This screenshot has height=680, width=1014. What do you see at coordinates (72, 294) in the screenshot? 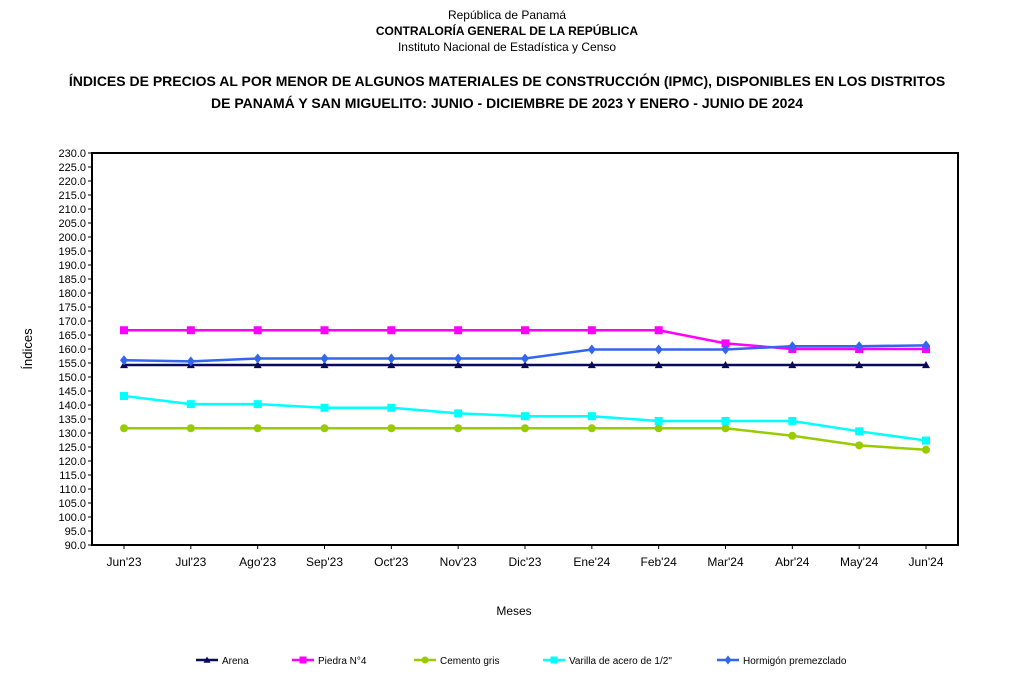
I see `y-tick-label: 180.0` at bounding box center [72, 294].